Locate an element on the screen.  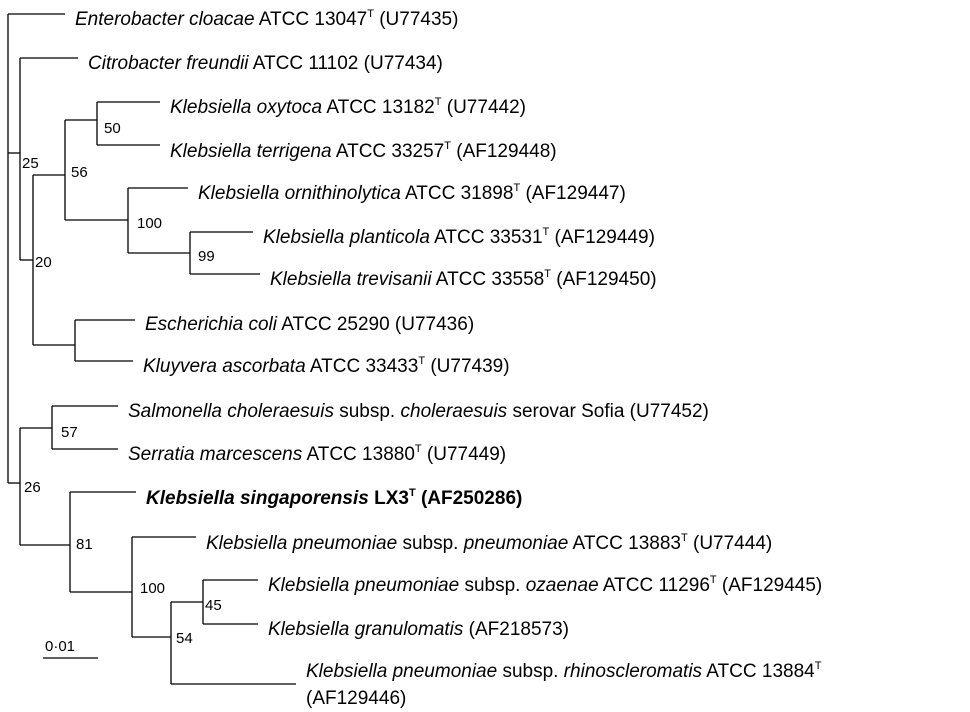
scale-bar-label: 0·01 is located at coordinates (60, 646).